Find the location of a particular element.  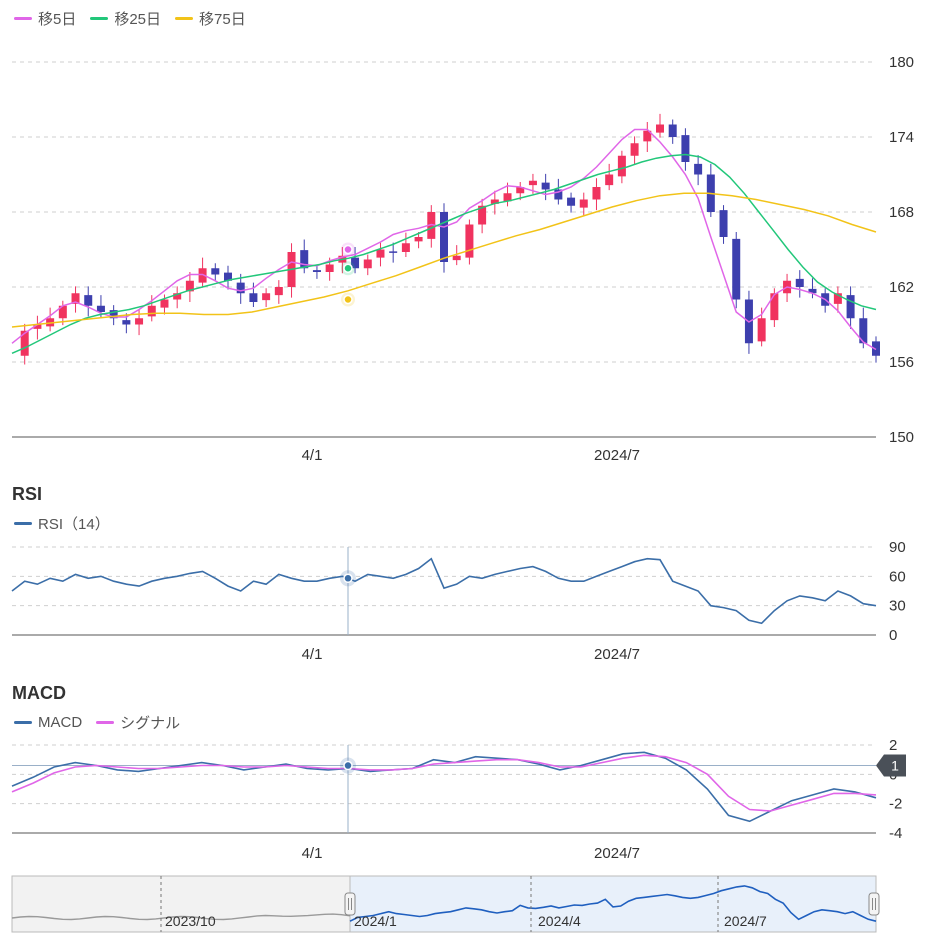

rsi-marker is located at coordinates (348, 578).